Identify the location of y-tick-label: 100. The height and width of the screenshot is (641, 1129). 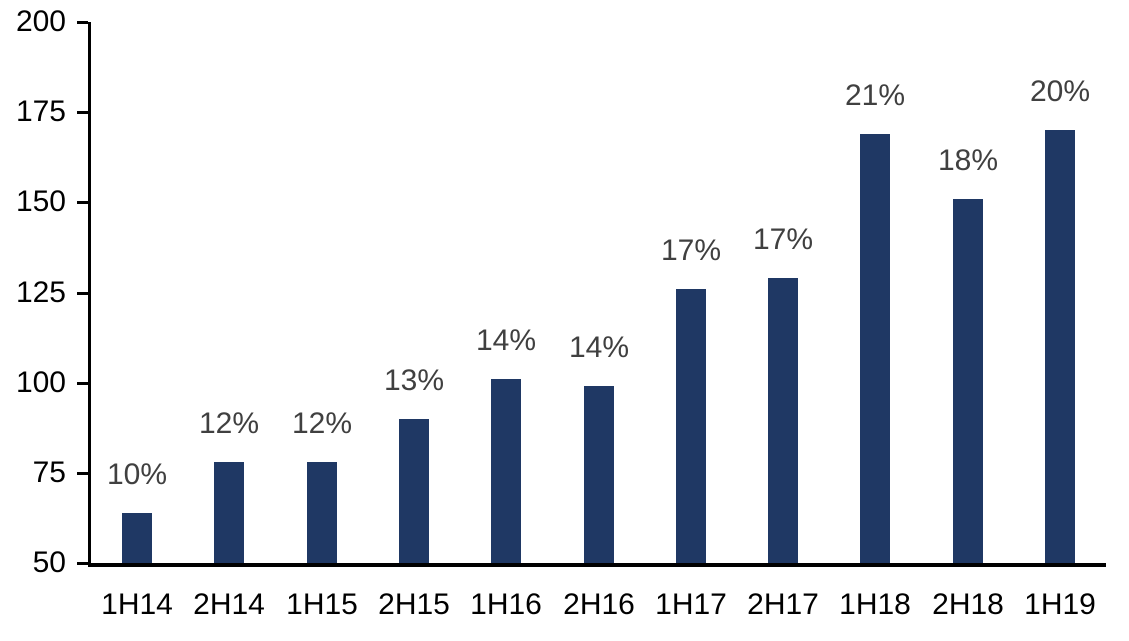
(40, 382).